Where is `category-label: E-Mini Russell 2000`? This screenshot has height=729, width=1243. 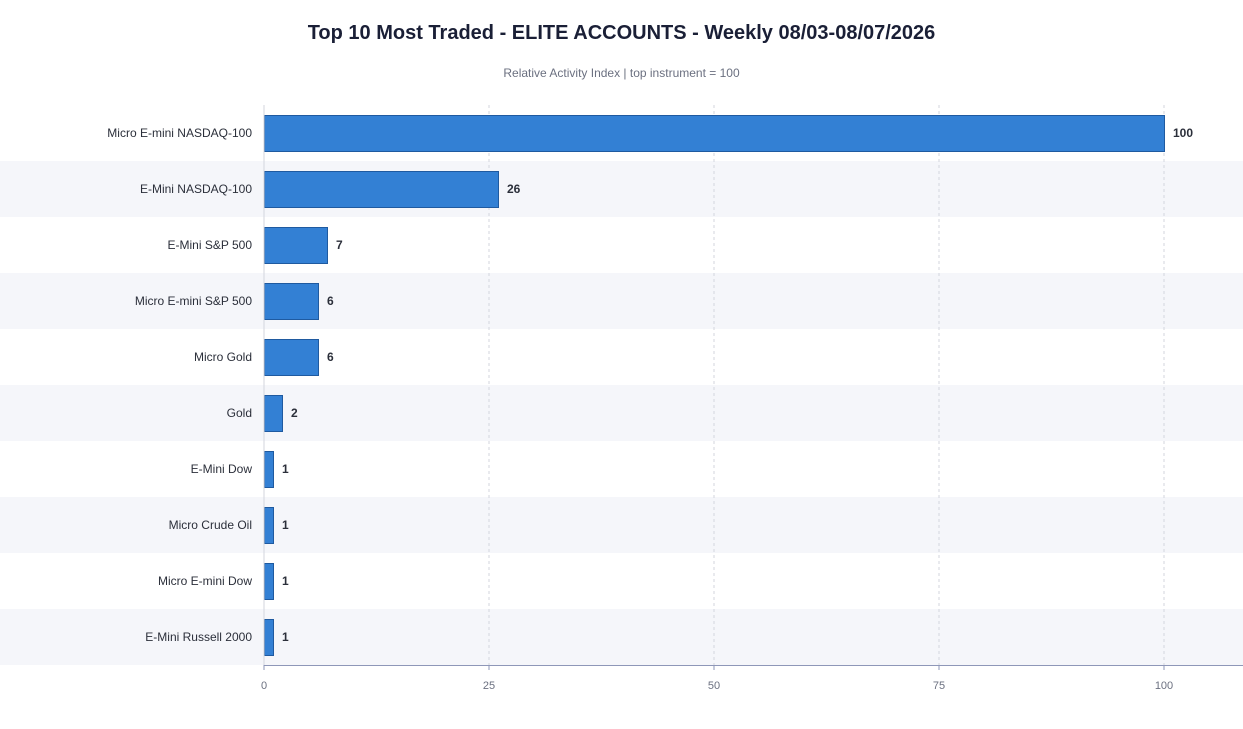 category-label: E-Mini Russell 2000 is located at coordinates (198, 637).